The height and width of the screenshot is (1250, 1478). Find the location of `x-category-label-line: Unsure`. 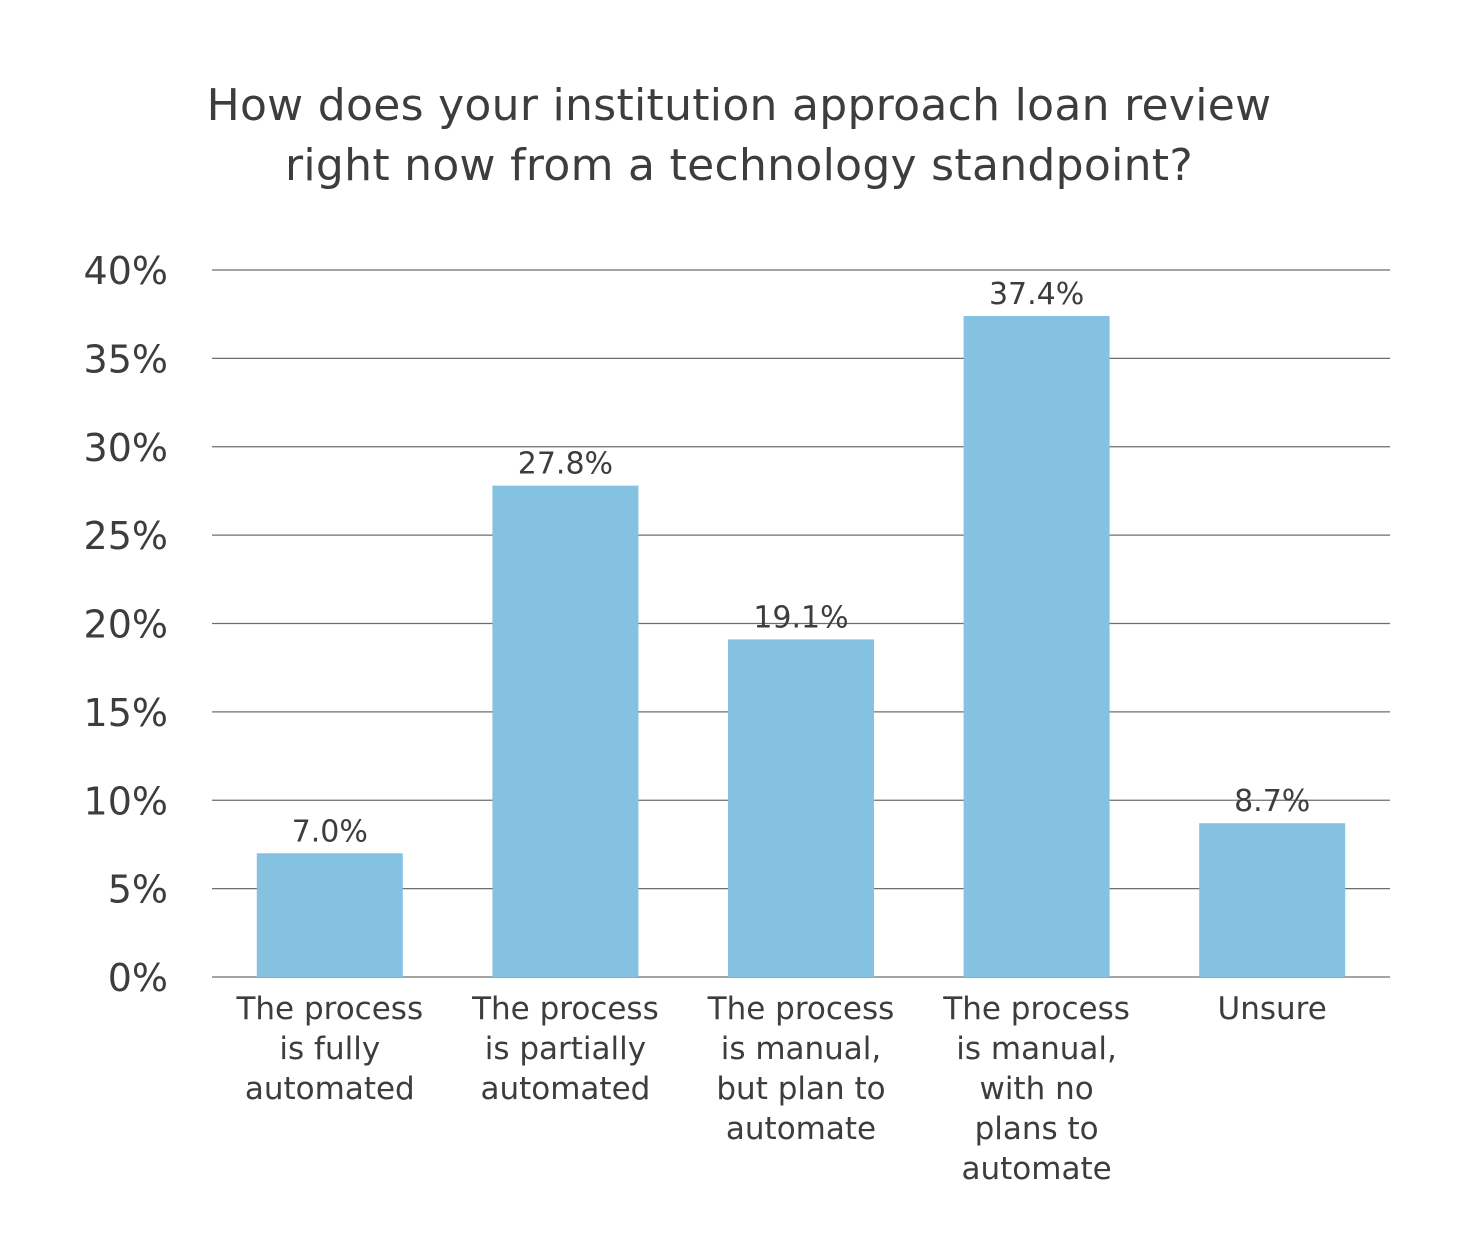

x-category-label-line: Unsure is located at coordinates (1272, 1009).